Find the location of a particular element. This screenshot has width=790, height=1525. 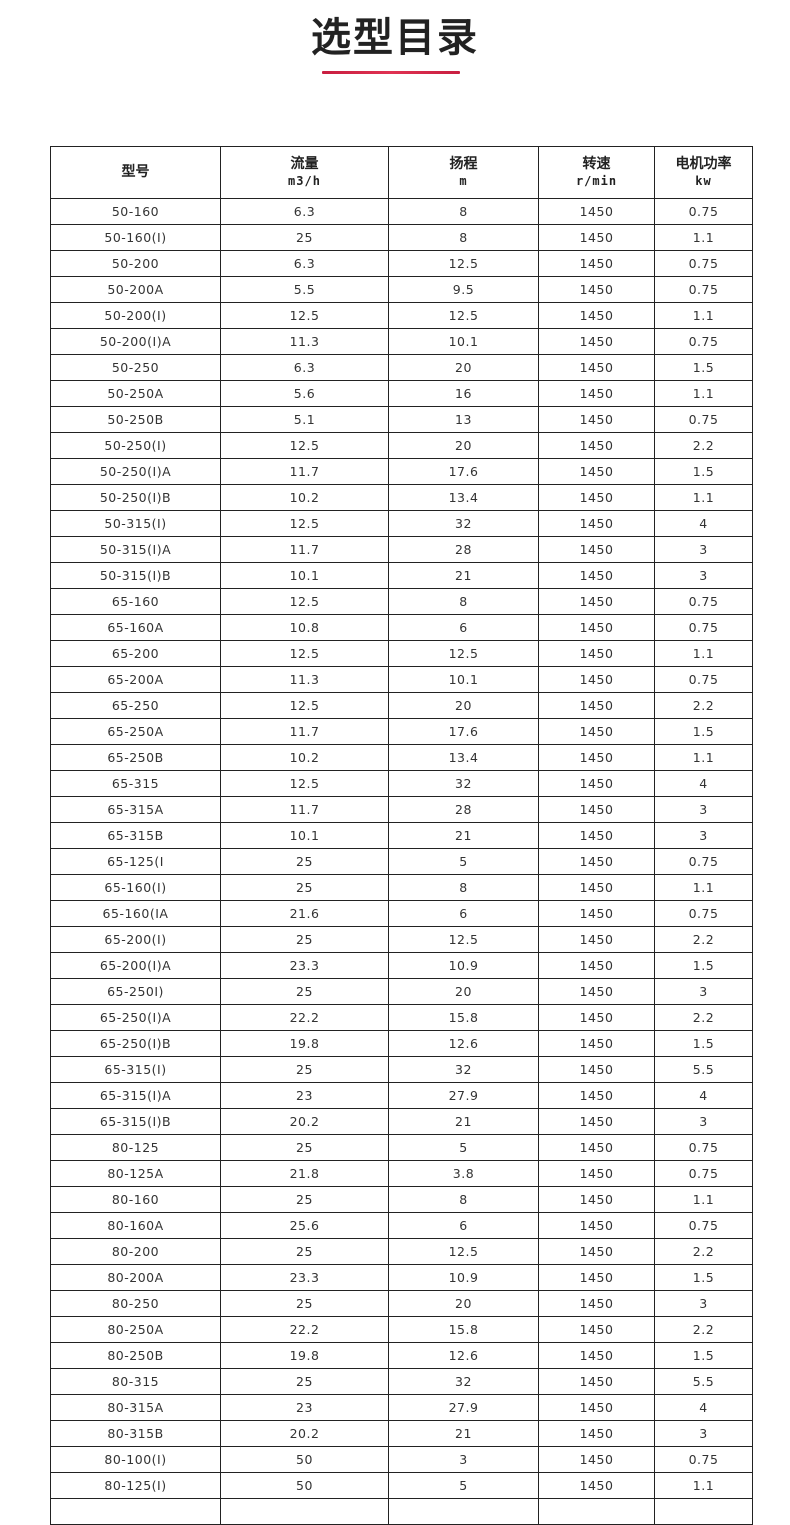

table-row: 65-315B 10.1 21 1450 3 is located at coordinates (401, 835).